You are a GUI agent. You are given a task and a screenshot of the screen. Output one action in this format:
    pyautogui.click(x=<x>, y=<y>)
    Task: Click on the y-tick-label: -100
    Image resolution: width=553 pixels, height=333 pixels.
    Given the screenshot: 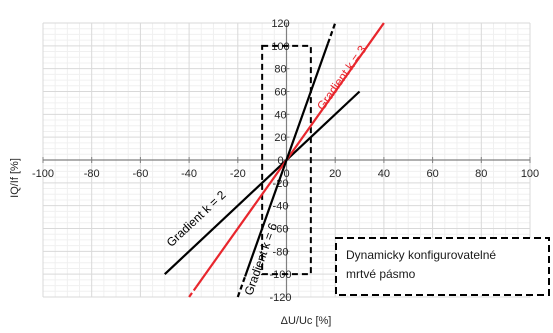 What is the action you would take?
    pyautogui.click(x=280, y=275)
    